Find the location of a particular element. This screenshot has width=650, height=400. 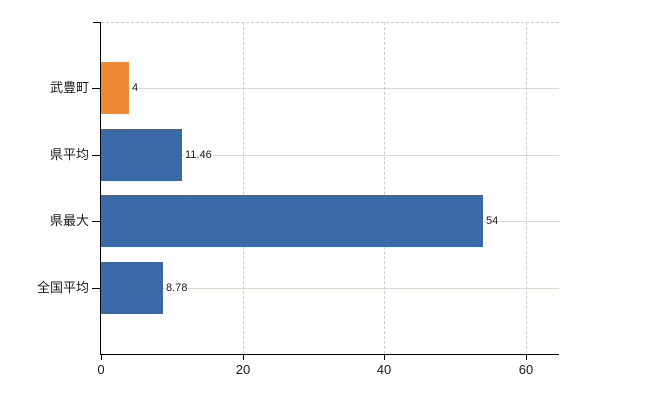

x-tick-label: 0 is located at coordinates (101, 369).